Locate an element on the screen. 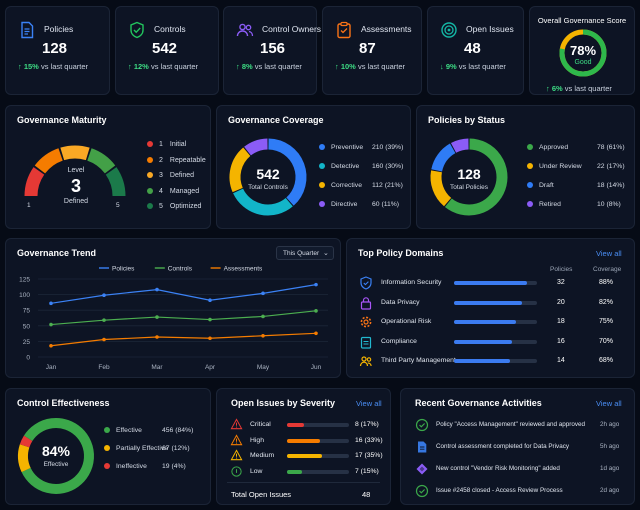 This screenshot has width=640, height=510. x-tick-label: Jun is located at coordinates (316, 367).